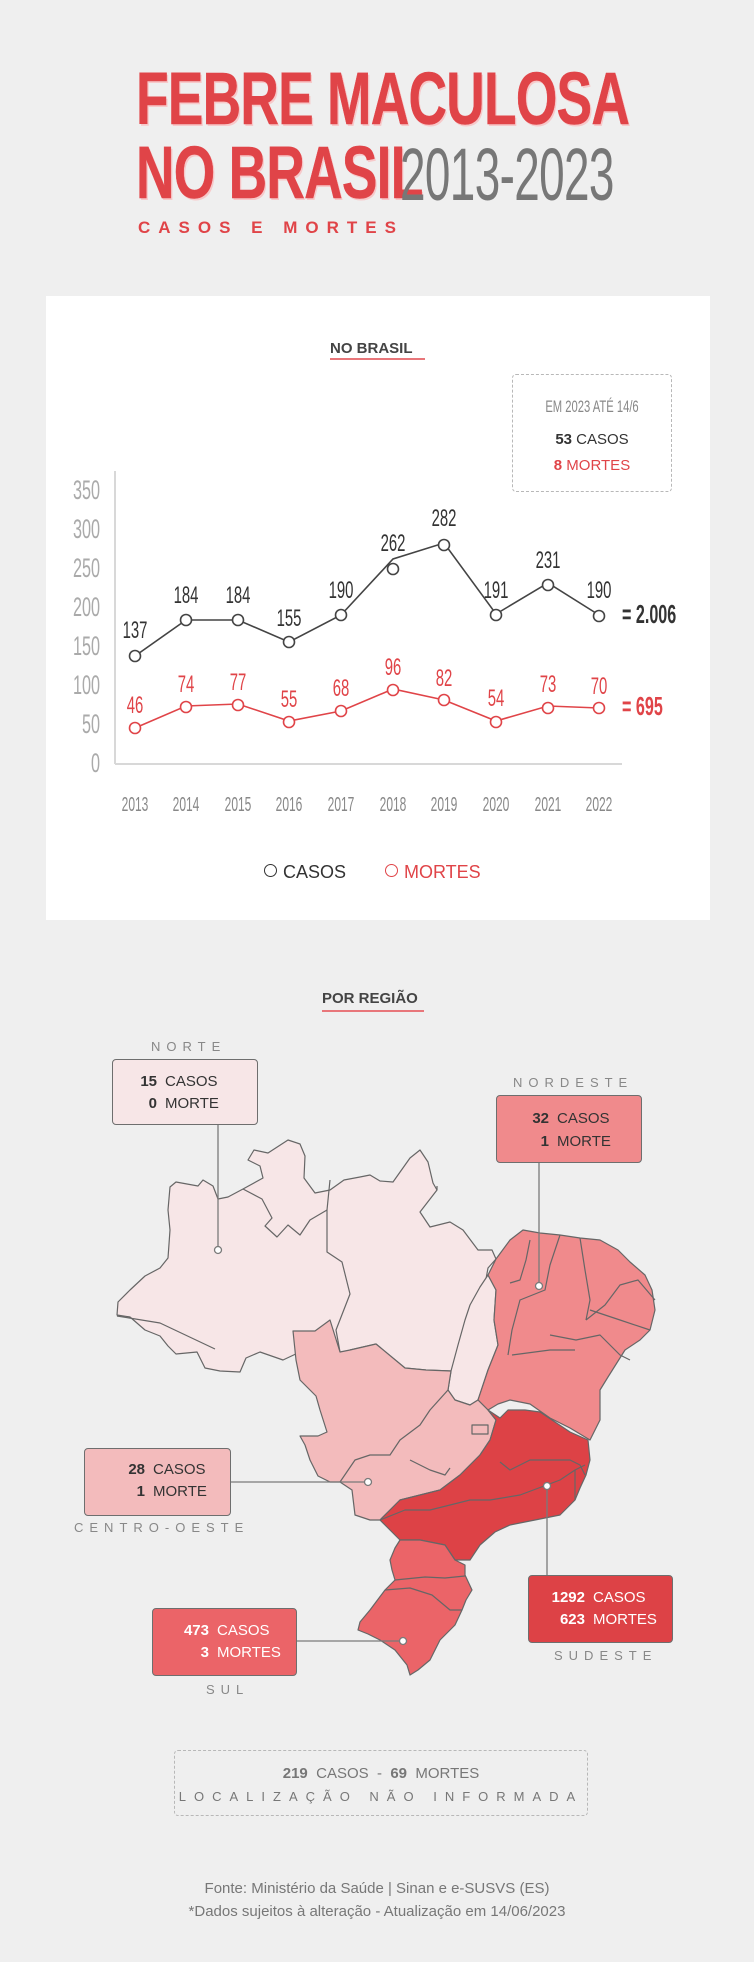 This screenshot has width=754, height=1962. What do you see at coordinates (280, 172) in the screenshot?
I see `title-line-2: NO BRASIL` at bounding box center [280, 172].